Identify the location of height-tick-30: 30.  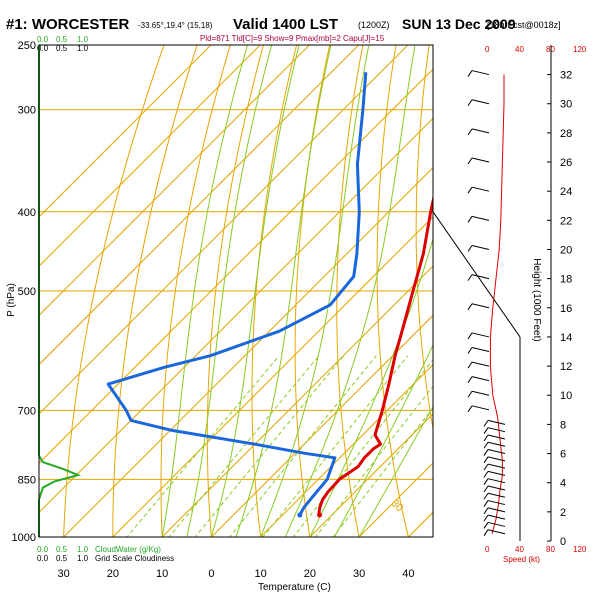
(566, 105).